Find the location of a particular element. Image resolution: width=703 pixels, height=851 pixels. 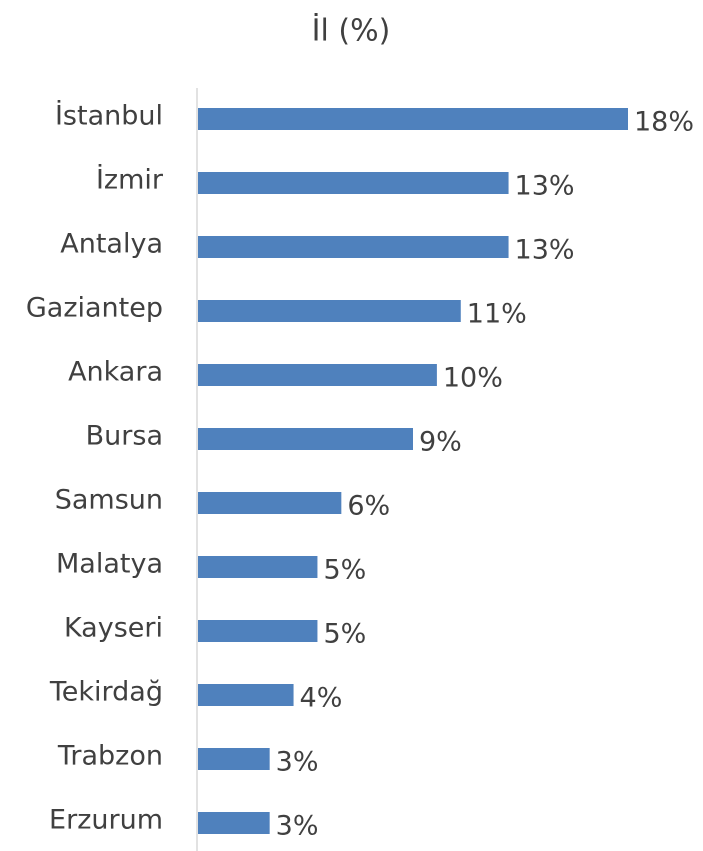

y-tick-label: Trabzon is located at coordinates (110, 756).